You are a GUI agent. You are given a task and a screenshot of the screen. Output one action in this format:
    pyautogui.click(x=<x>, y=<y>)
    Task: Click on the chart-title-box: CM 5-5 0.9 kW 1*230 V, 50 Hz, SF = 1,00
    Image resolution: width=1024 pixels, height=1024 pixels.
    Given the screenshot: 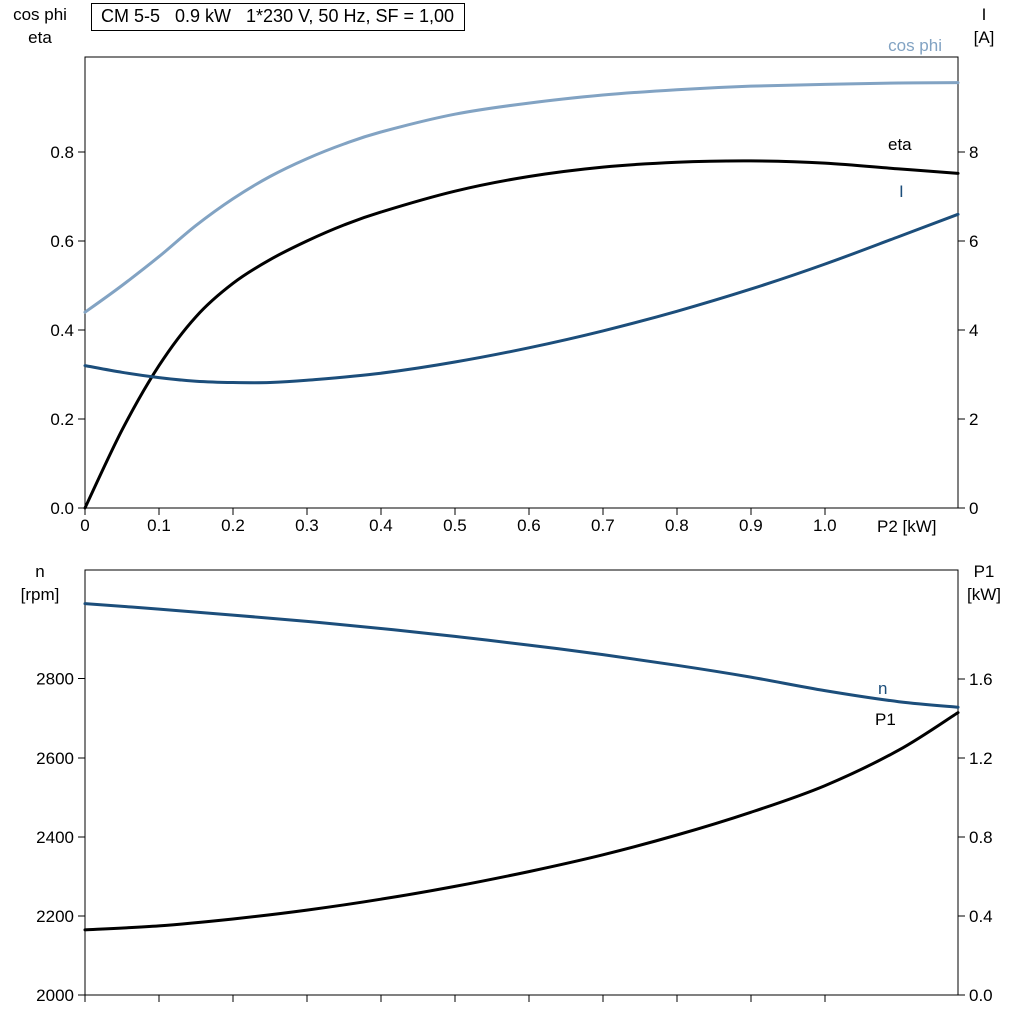 What is the action you would take?
    pyautogui.click(x=278, y=17)
    